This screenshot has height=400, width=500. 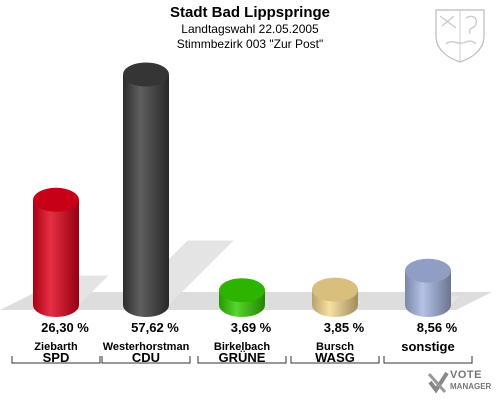 What do you see at coordinates (344, 327) in the screenshot?
I see `value-label-wasg: 3,85 %` at bounding box center [344, 327].